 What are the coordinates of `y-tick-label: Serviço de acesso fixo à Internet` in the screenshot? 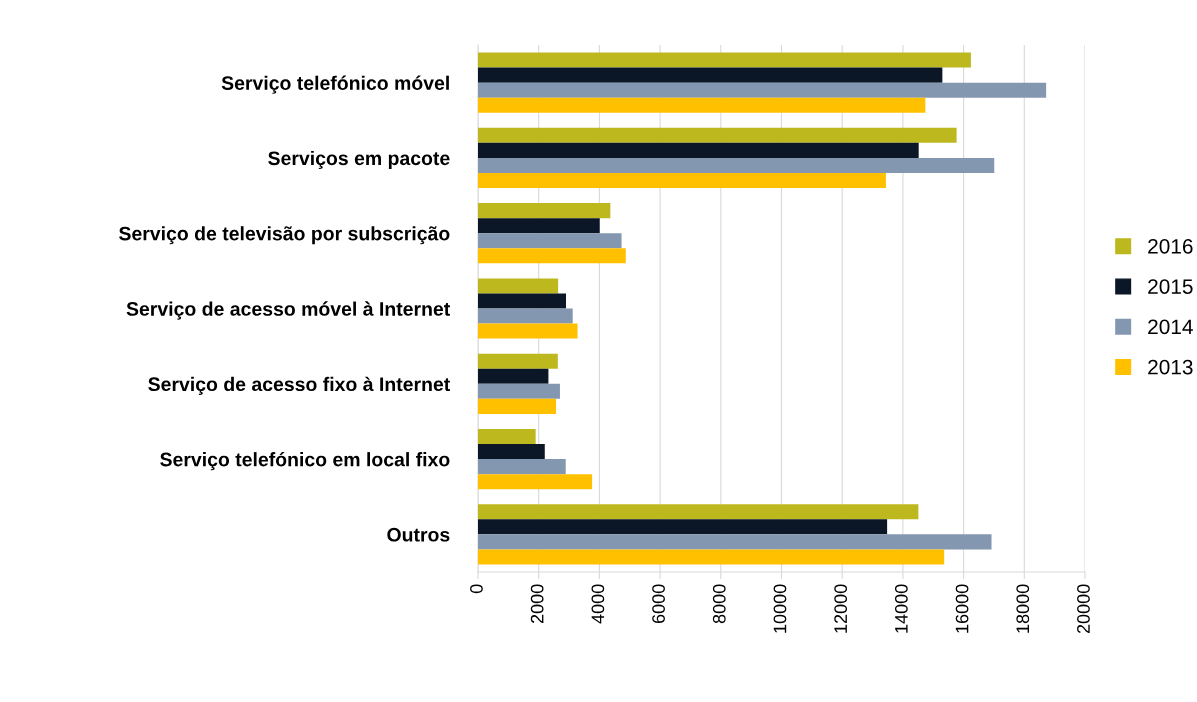 It's located at (299, 385).